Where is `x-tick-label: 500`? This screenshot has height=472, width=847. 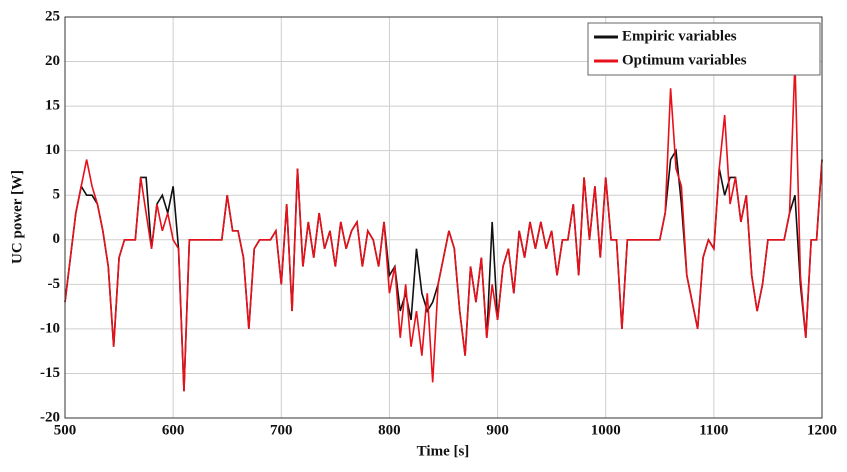 x-tick-label: 500 is located at coordinates (65, 430).